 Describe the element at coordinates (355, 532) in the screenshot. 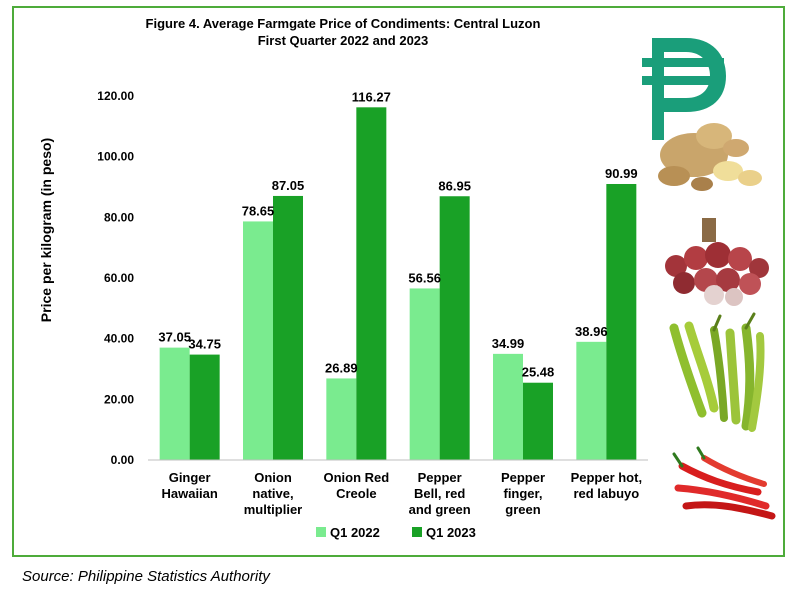

I see `legend-label: Q1 2022` at that location.